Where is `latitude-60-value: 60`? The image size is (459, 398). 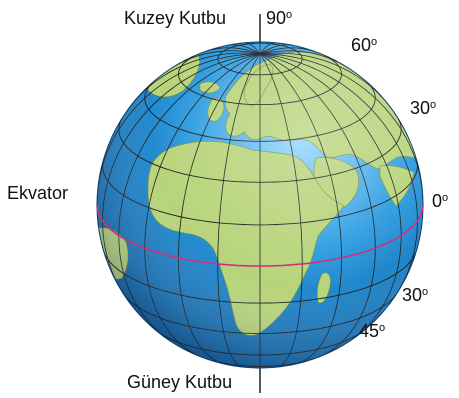
latitude-60-value: 60 is located at coordinates (361, 45).